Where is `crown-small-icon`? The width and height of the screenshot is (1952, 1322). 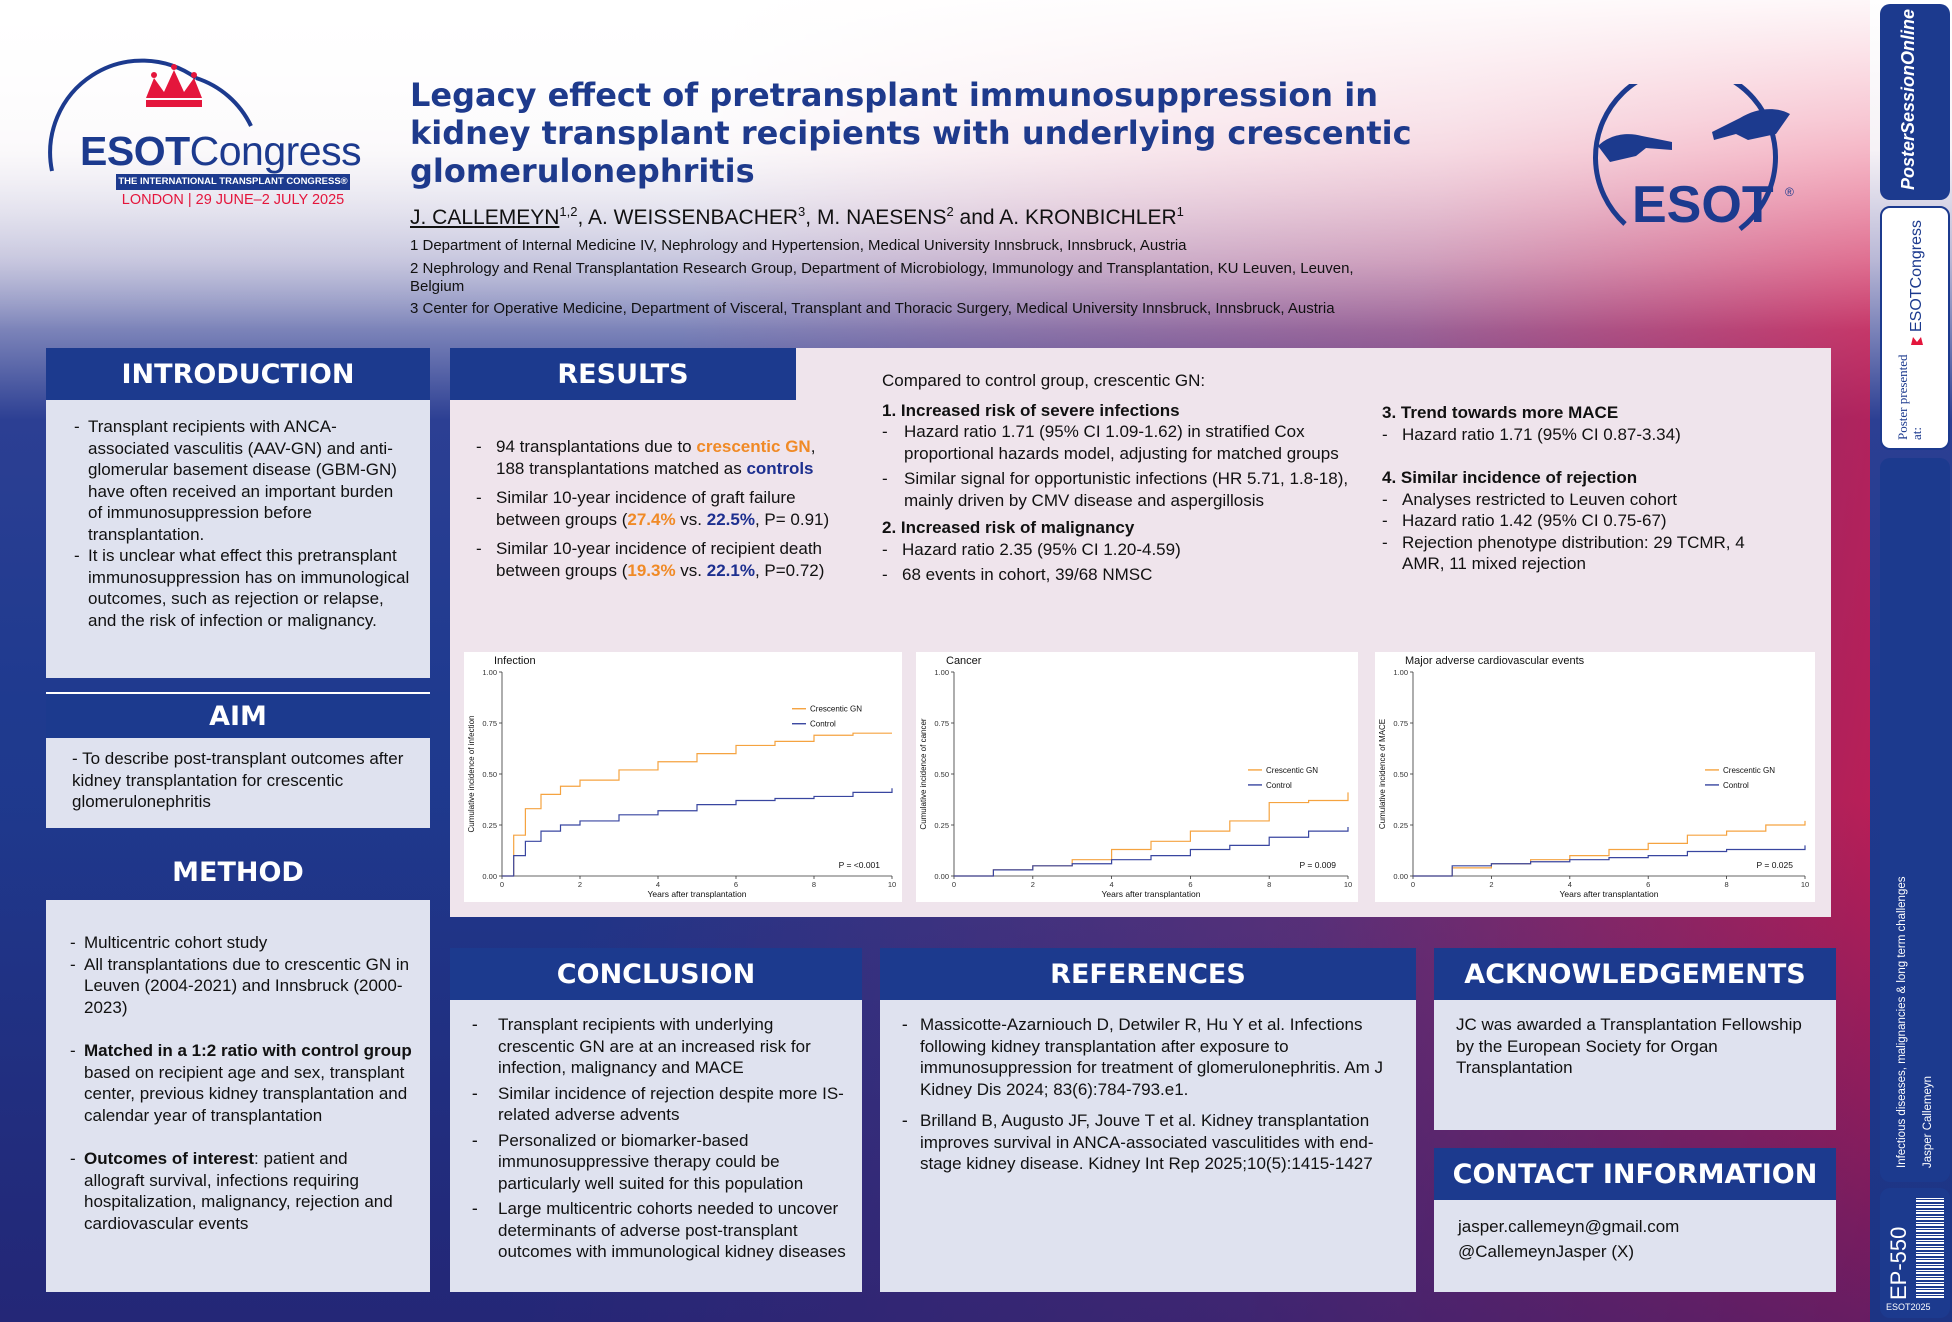
crown-small-icon is located at coordinates (1917, 340).